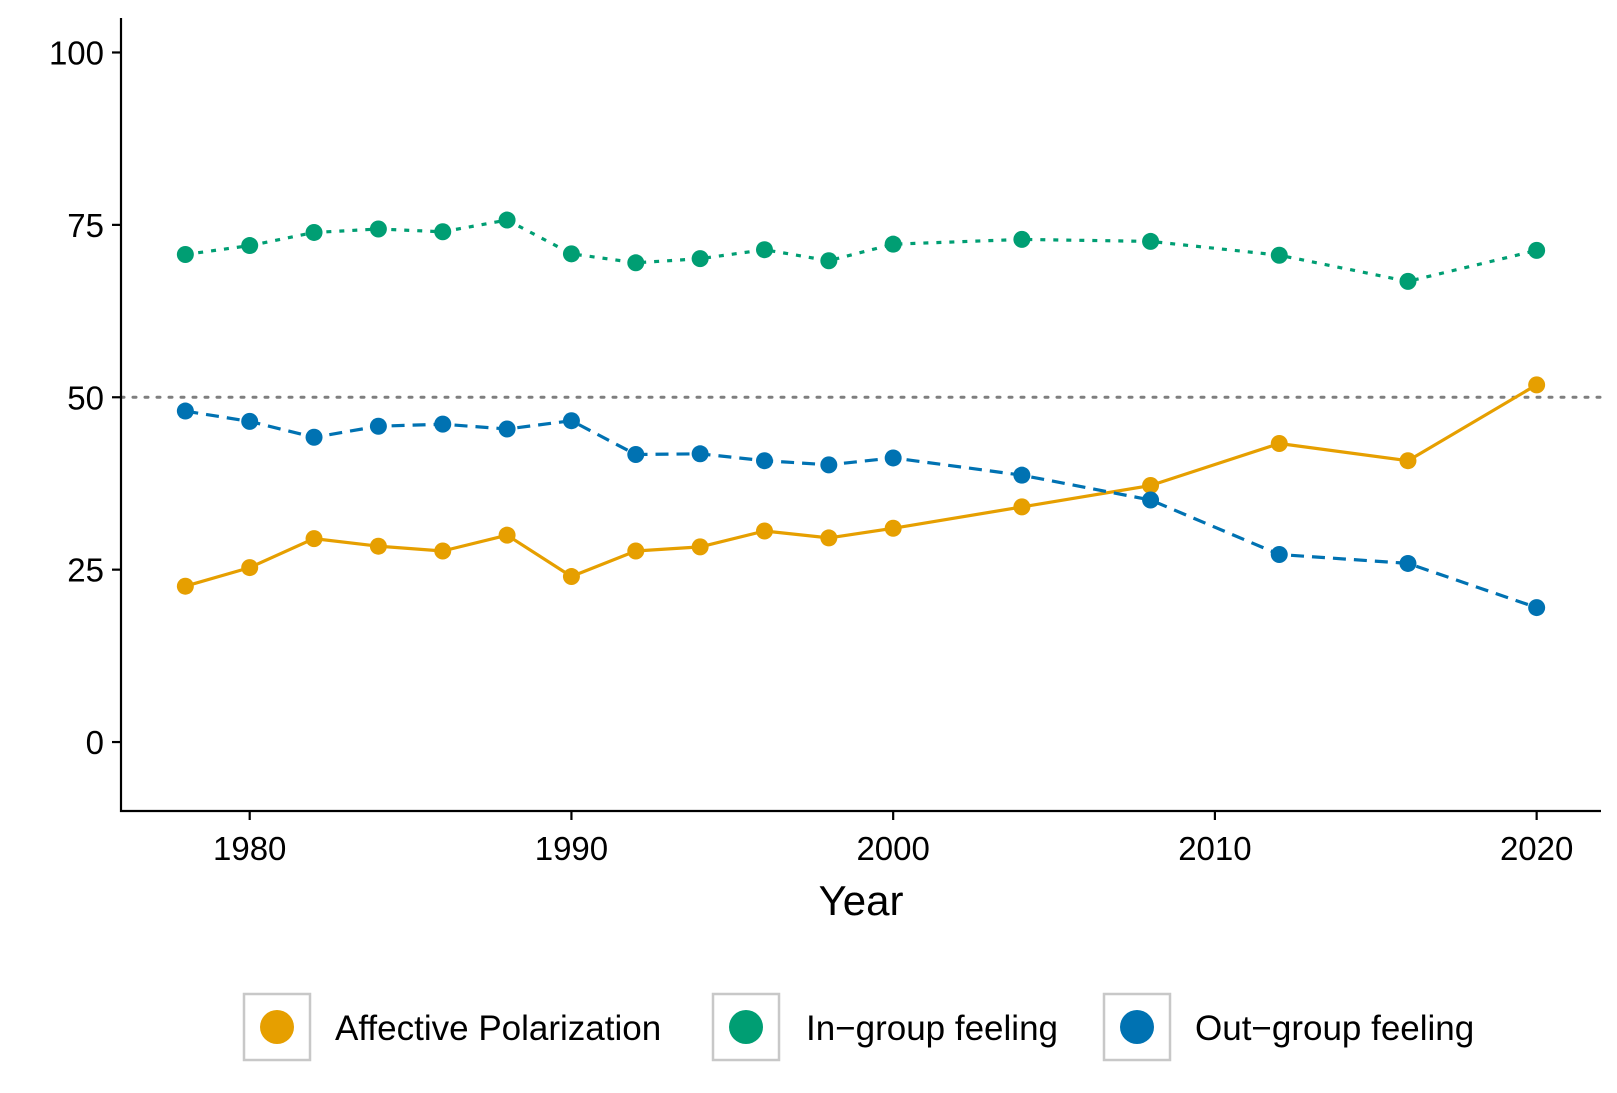 This screenshot has width=1617, height=1093. Describe the element at coordinates (892, 848) in the screenshot. I see `x-tick-label-2: 2000` at that location.